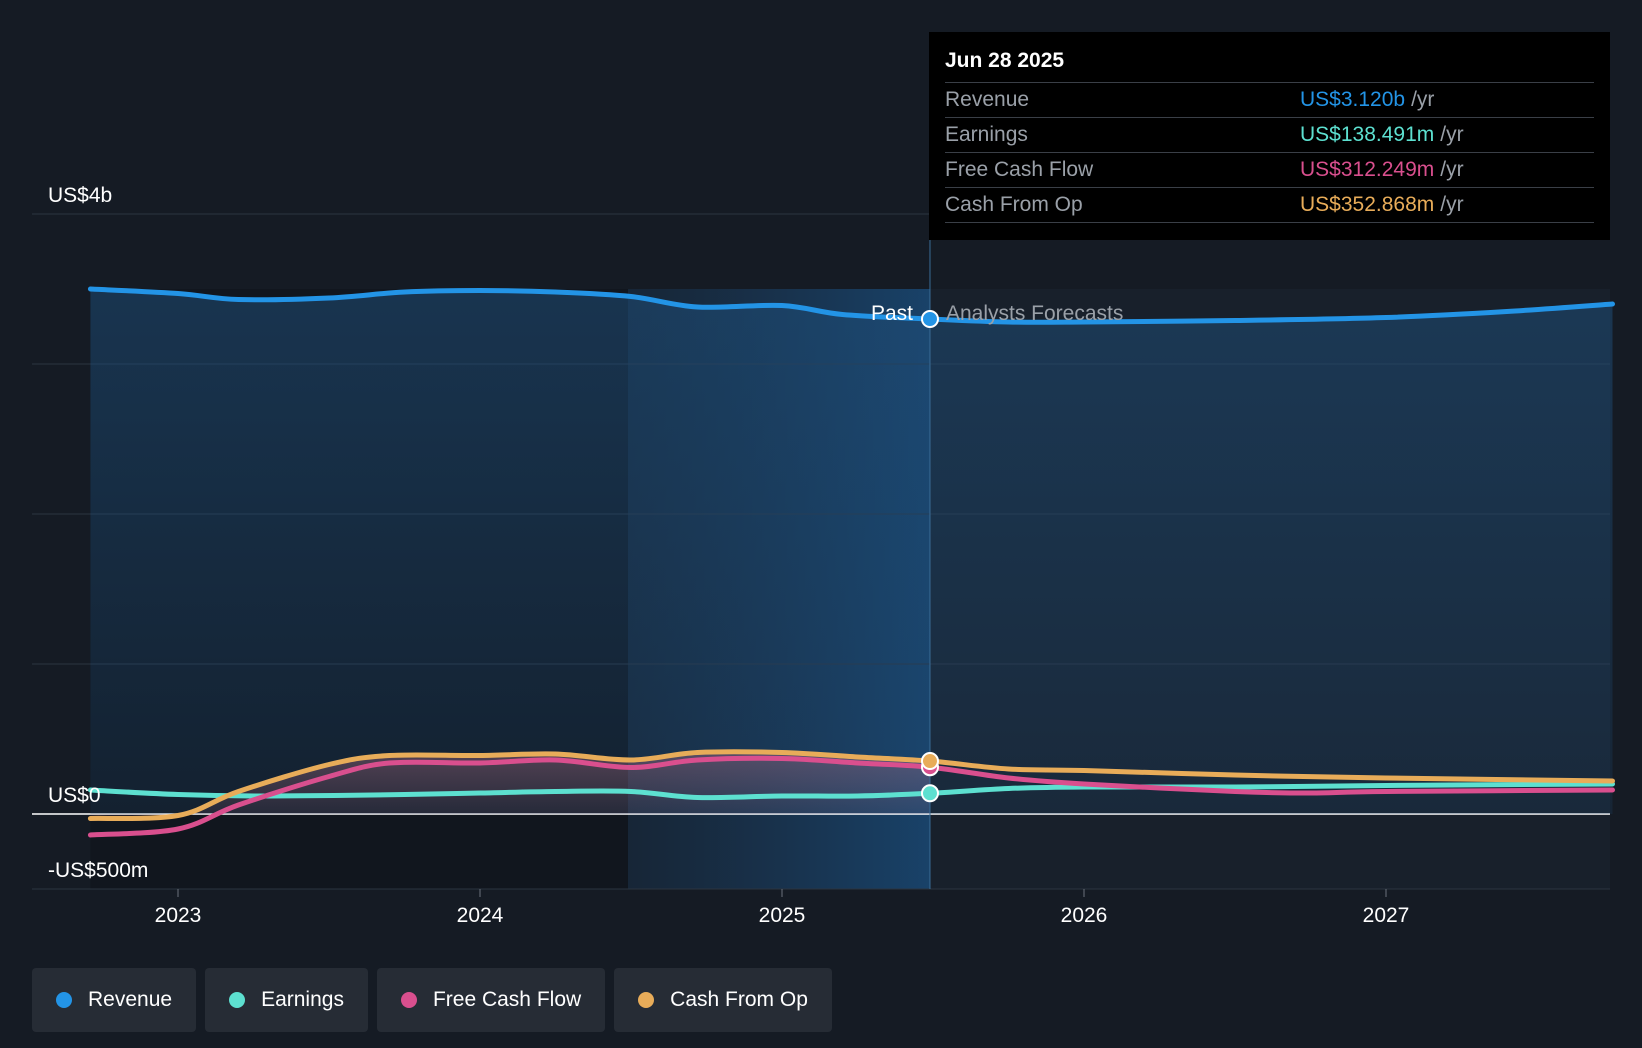 This screenshot has width=1642, height=1048. I want to click on earnings-dot-icon, so click(237, 1000).